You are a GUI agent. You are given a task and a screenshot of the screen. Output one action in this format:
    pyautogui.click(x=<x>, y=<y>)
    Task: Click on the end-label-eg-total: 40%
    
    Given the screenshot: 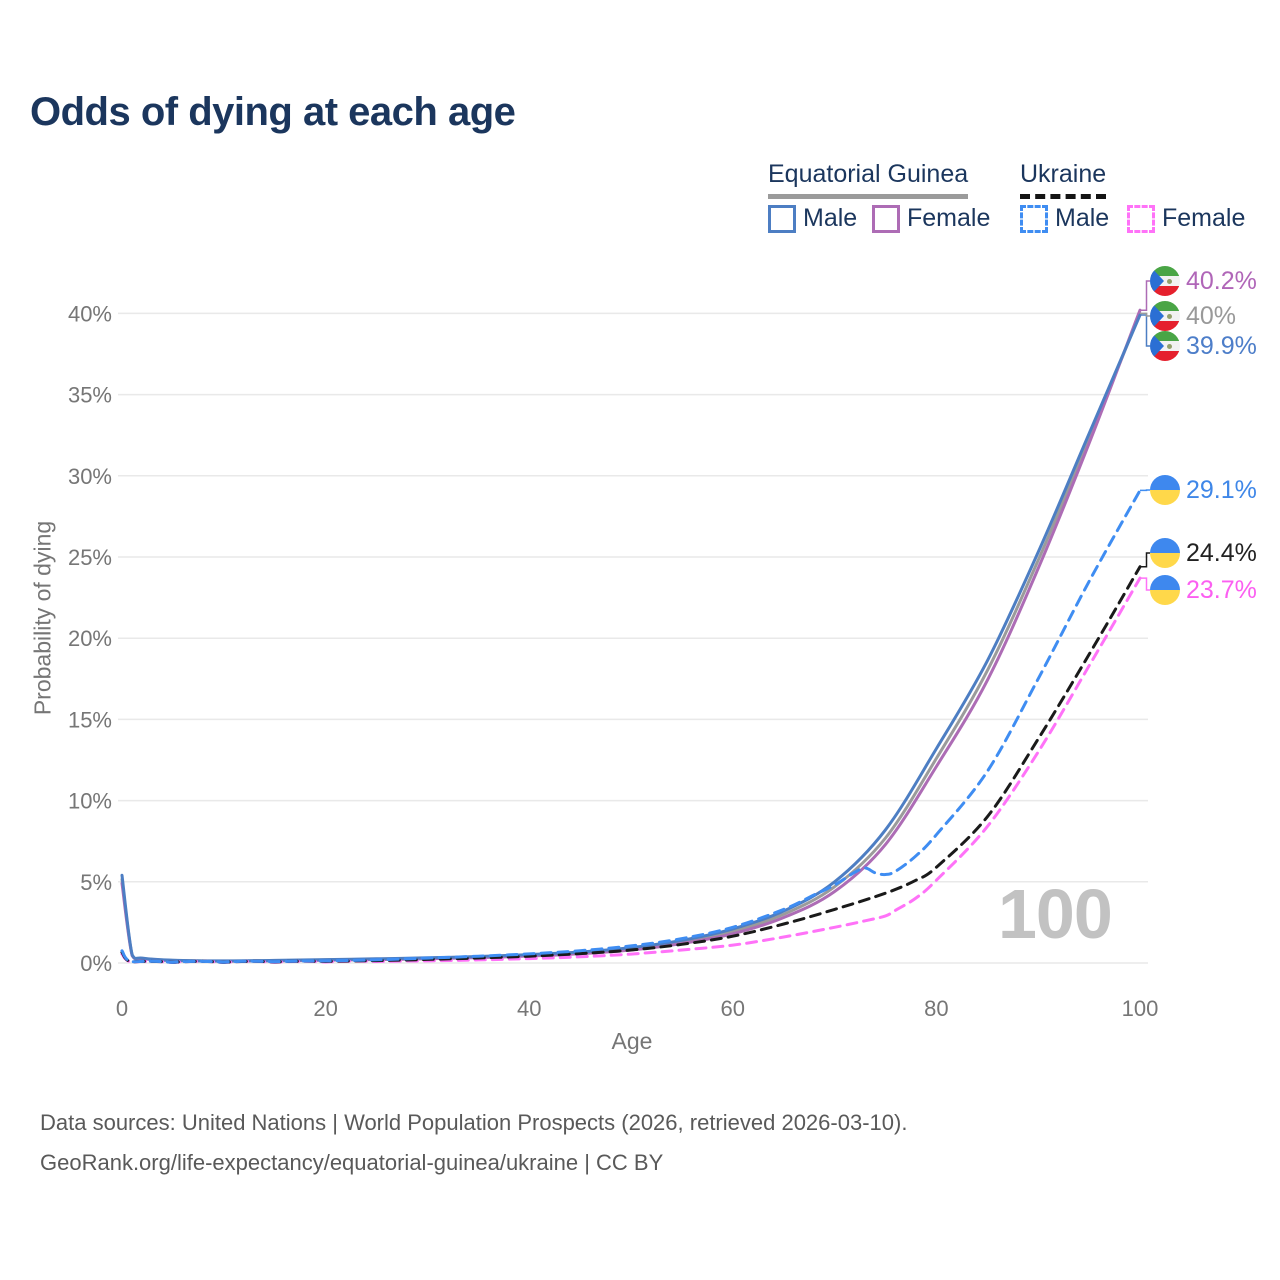 What is the action you would take?
    pyautogui.click(x=1193, y=316)
    